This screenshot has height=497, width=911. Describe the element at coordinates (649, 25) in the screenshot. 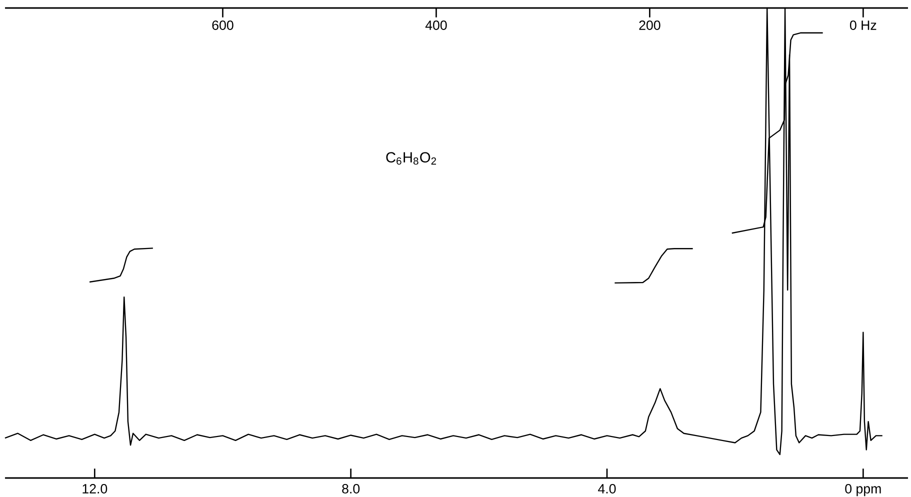

I see `x2-tick-label: 200` at that location.